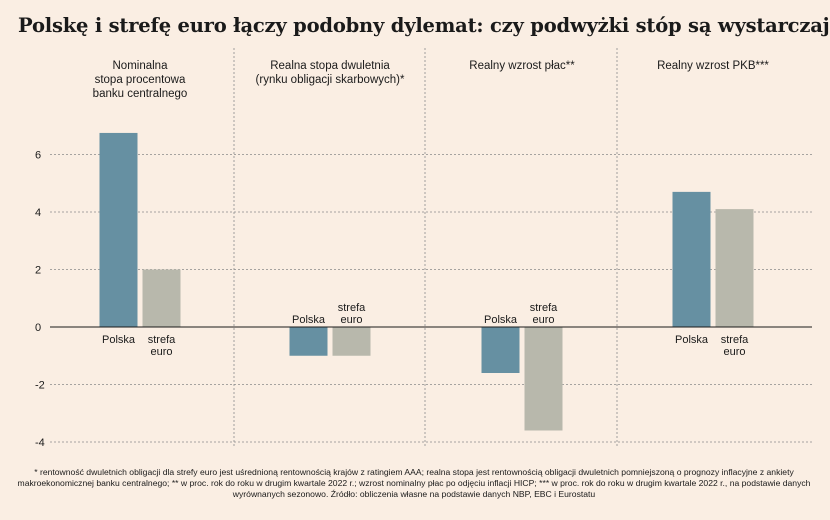  I want to click on y-tick-label: 2, so click(38, 271).